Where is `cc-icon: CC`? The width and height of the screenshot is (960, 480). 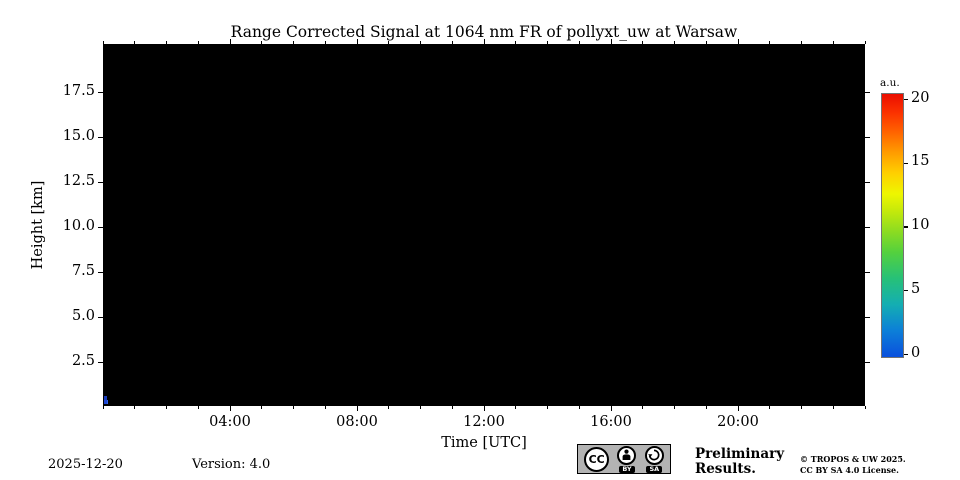 cc-icon: CC is located at coordinates (597, 459).